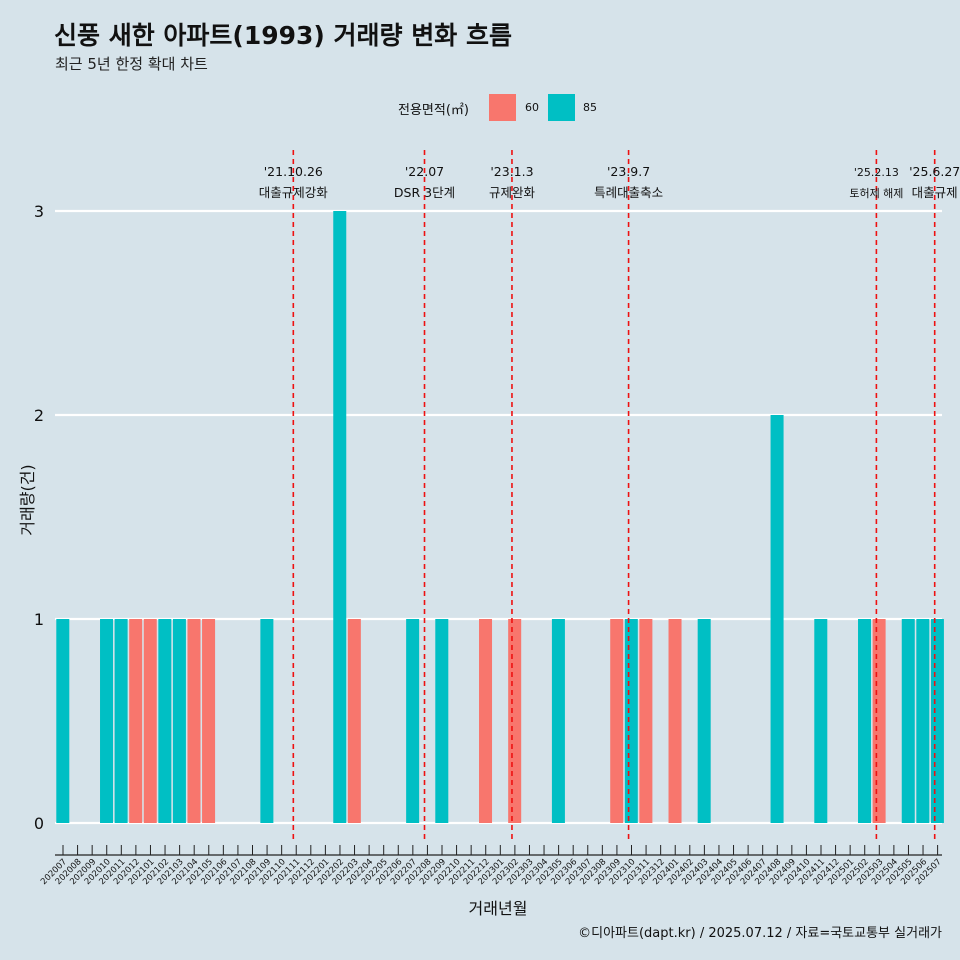  Describe the element at coordinates (39, 823) in the screenshot. I see `y-tick-label: 0` at that location.